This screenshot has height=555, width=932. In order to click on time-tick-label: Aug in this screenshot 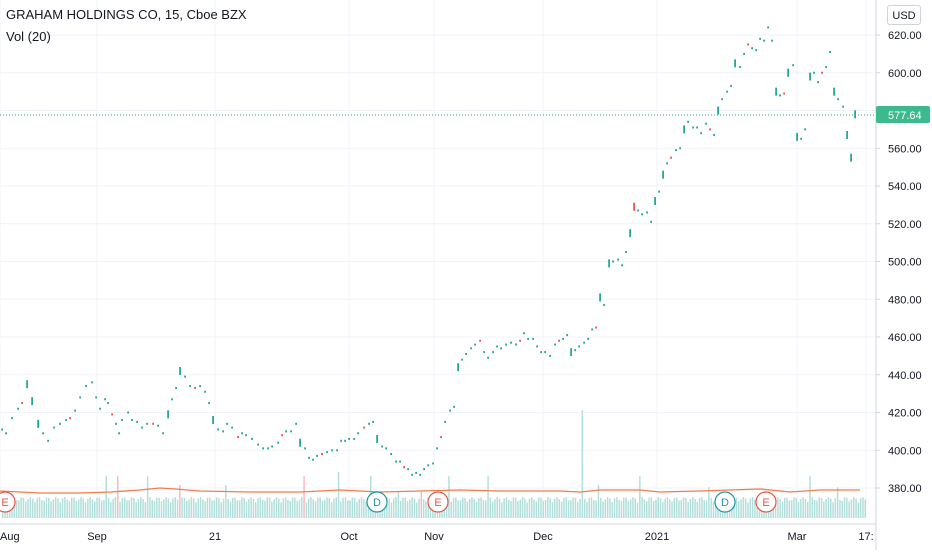, I will do `click(10, 537)`.